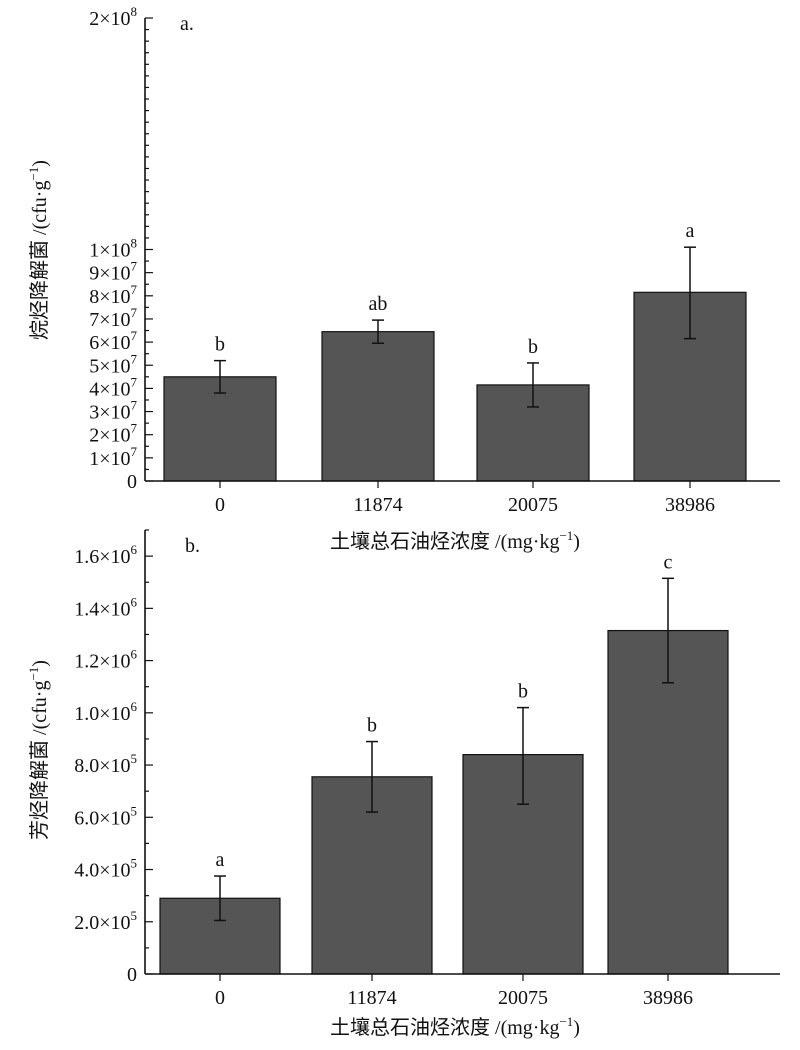 The height and width of the screenshot is (1050, 800). Describe the element at coordinates (668, 998) in the screenshot. I see `panel-b-x-tick-label-38986: 38986` at that location.